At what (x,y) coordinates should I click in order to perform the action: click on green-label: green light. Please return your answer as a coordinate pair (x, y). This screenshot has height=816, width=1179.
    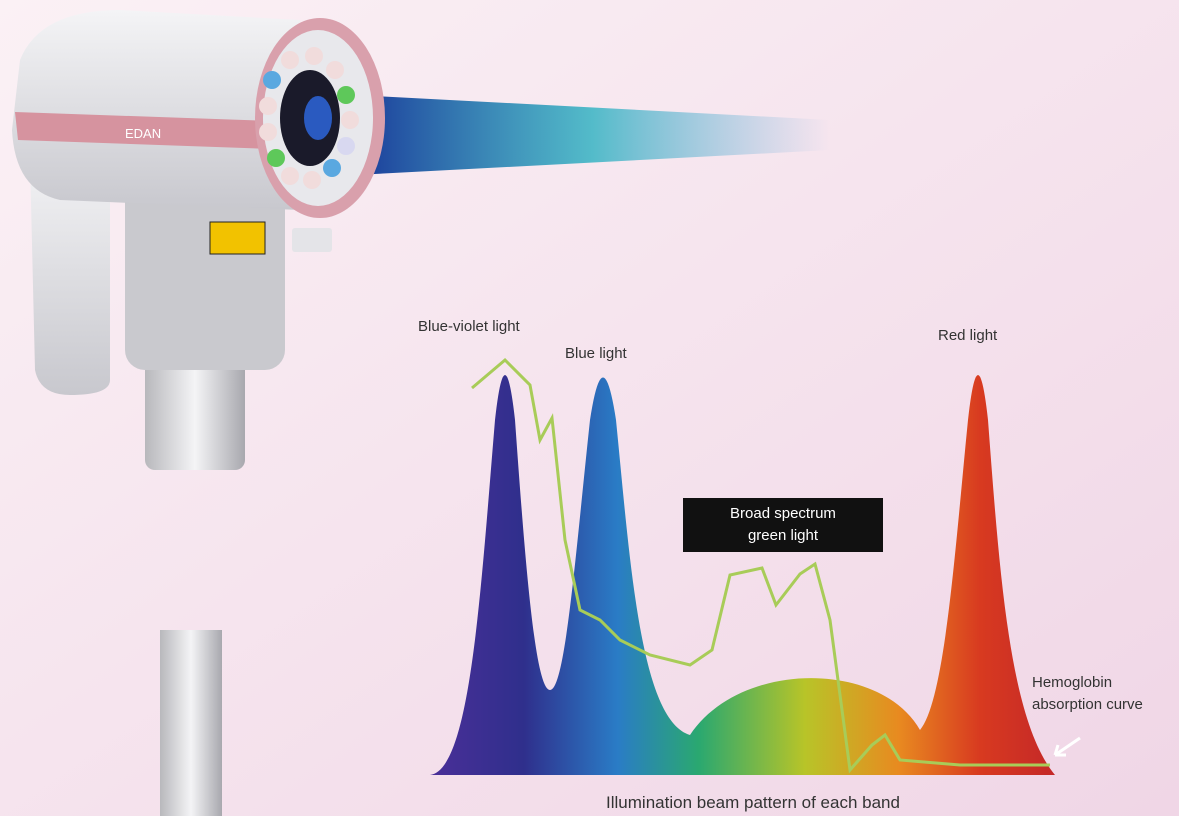
    Looking at the image, I should click on (783, 535).